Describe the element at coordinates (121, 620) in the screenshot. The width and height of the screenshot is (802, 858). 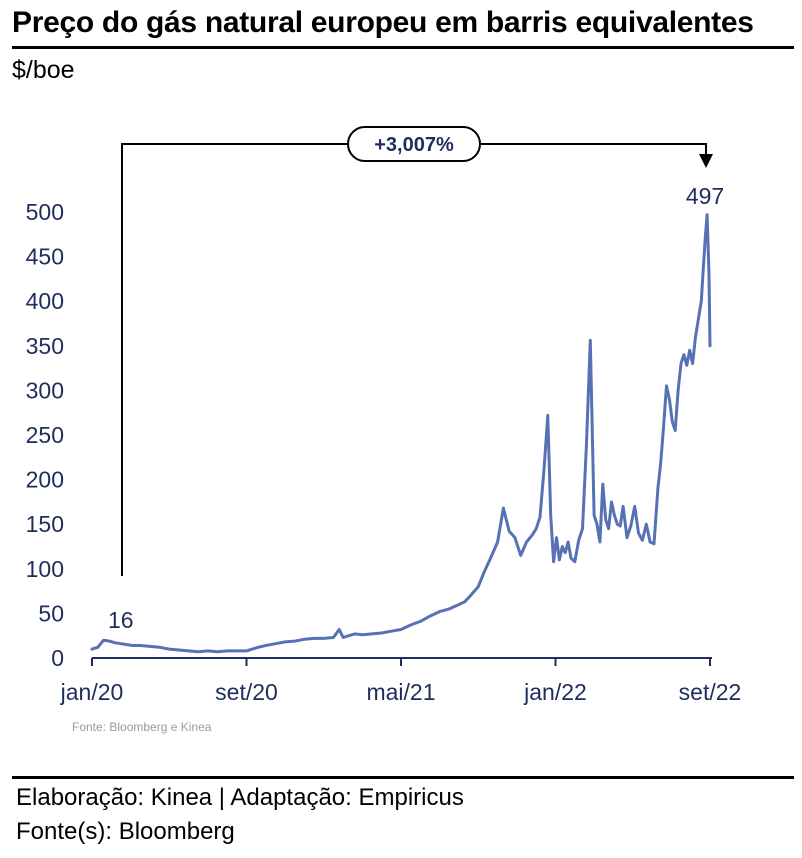
I see `start-value-label: 16` at that location.